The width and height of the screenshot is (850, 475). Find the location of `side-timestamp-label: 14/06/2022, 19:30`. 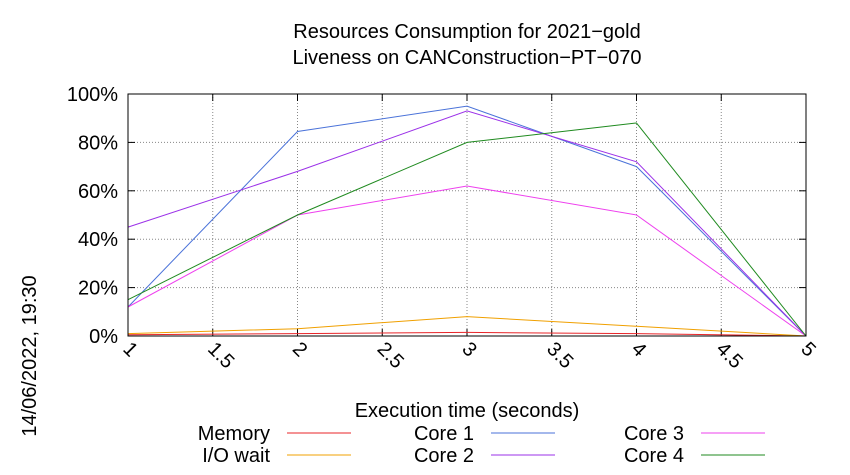

side-timestamp-label: 14/06/2022, 19:30 is located at coordinates (30, 355).